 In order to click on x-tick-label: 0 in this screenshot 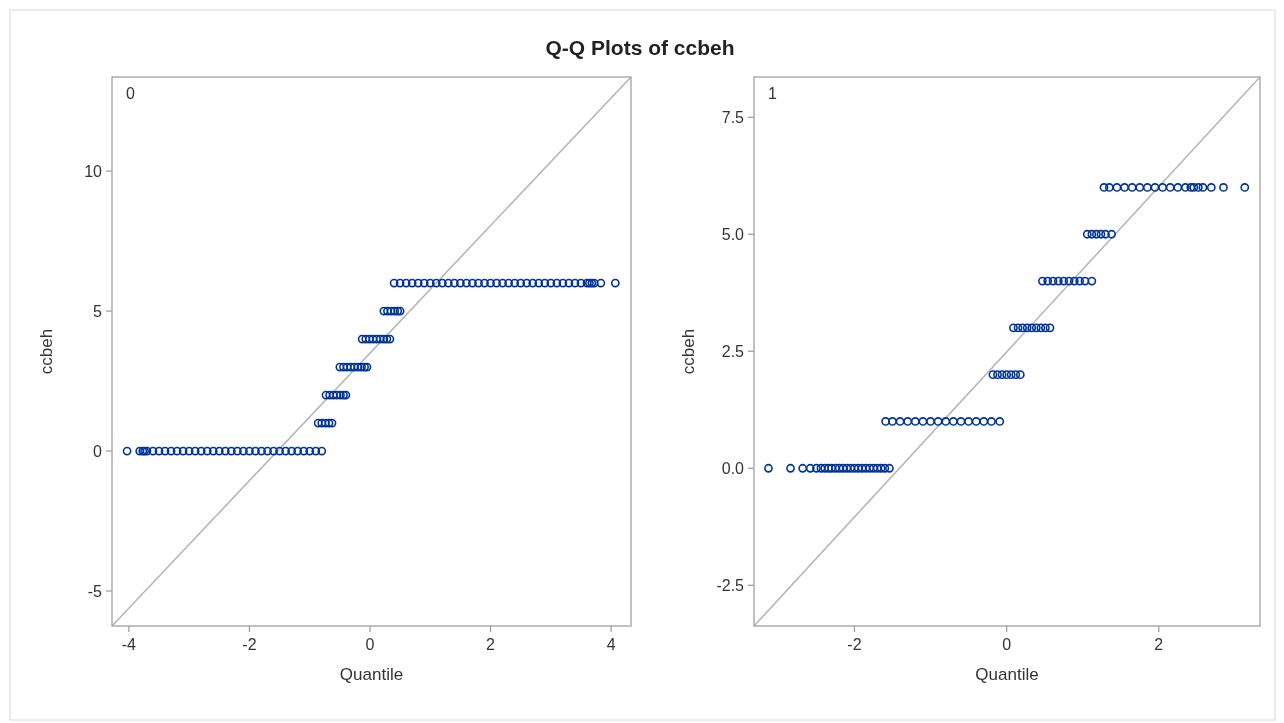, I will do `click(370, 644)`.